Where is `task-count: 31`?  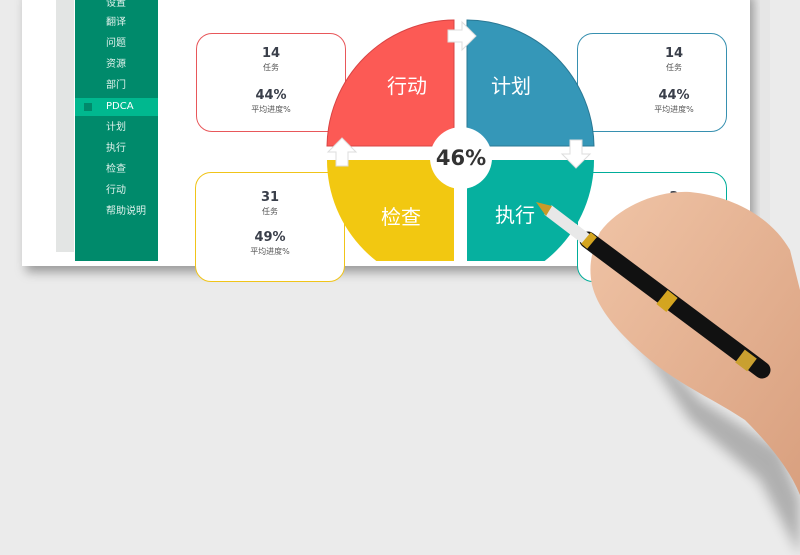 task-count: 31 is located at coordinates (270, 197).